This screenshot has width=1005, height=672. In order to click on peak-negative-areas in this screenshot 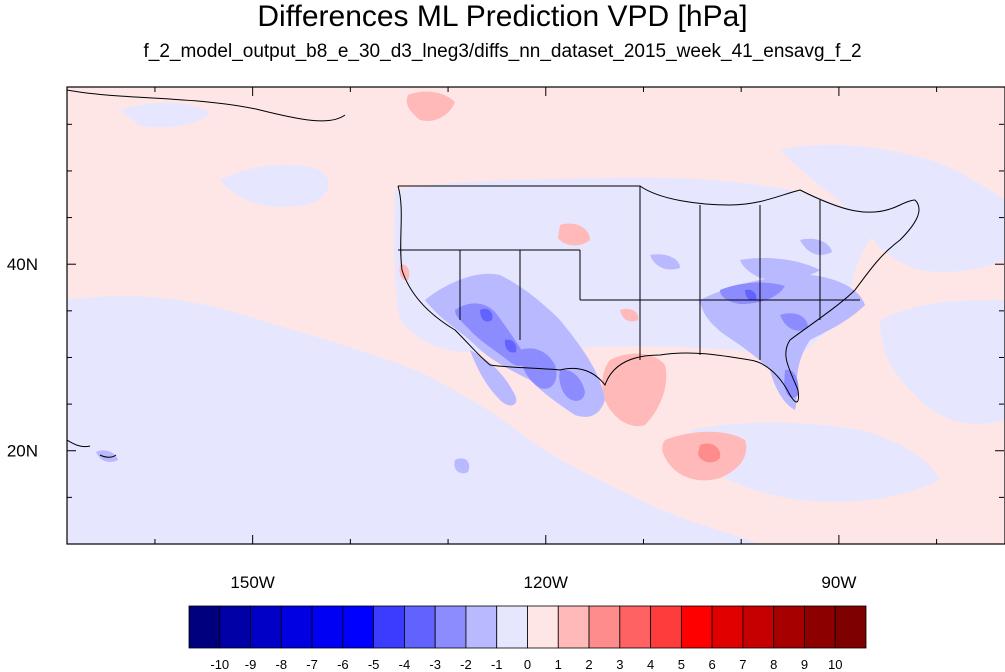, I will do `click(618, 321)`.